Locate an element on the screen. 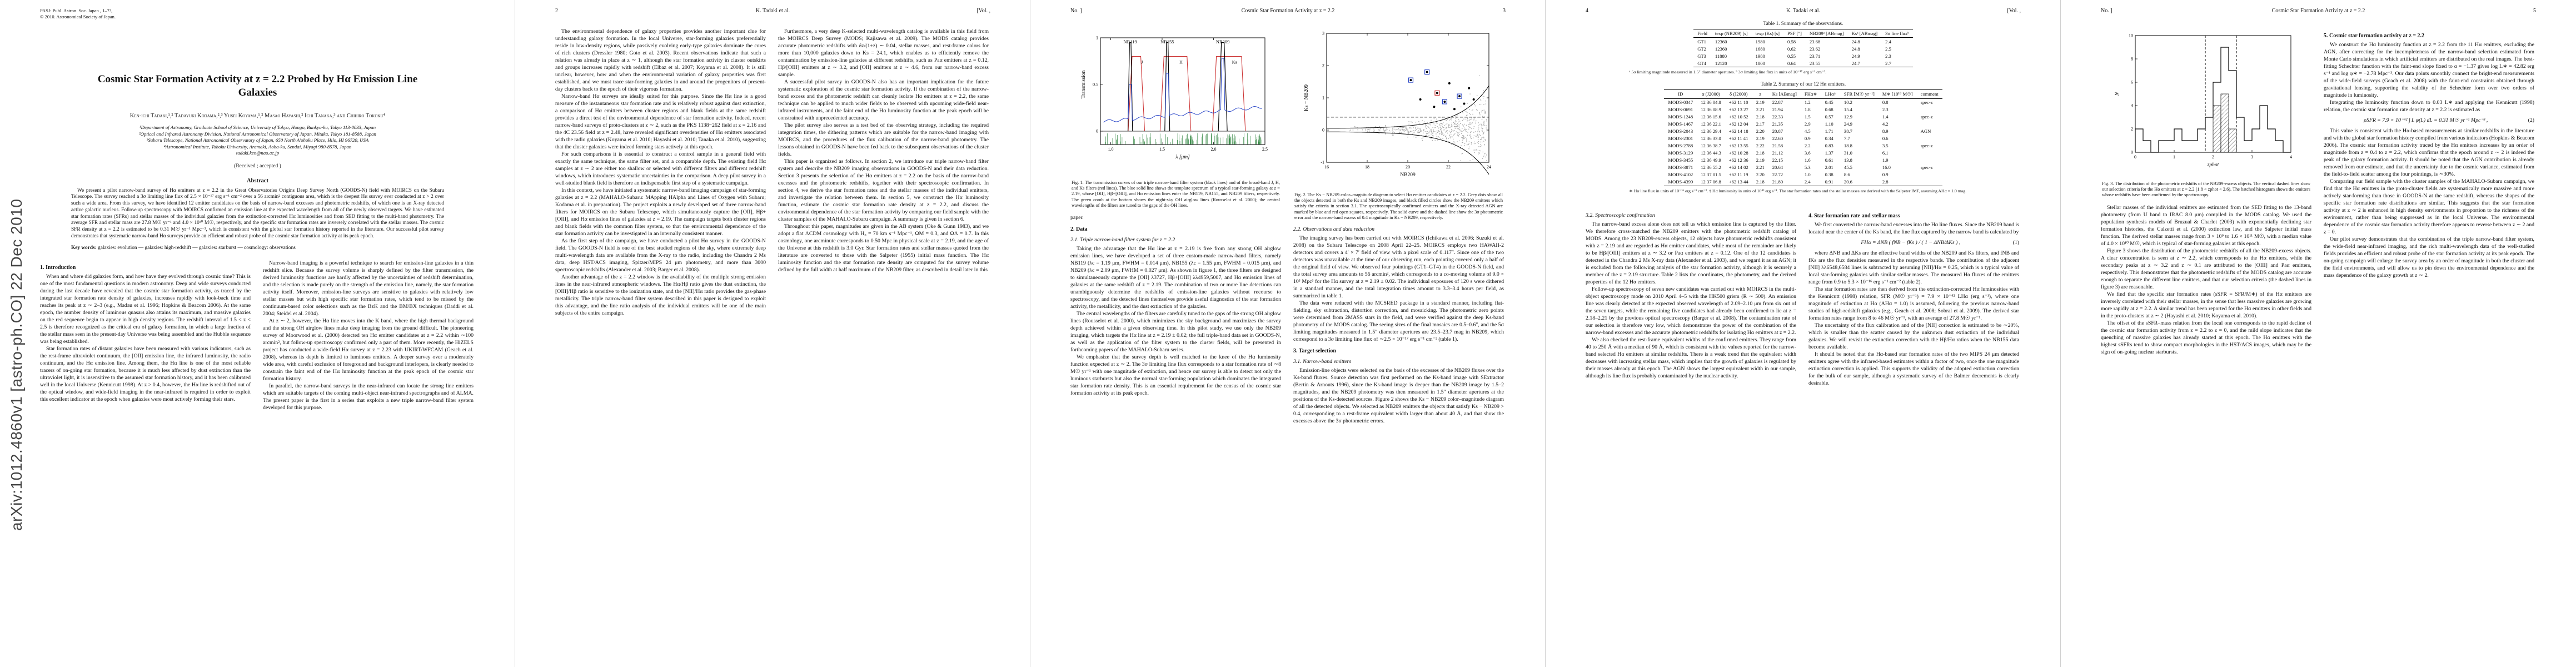  svg-text: λ [μm] is located at coordinates (1182, 157).